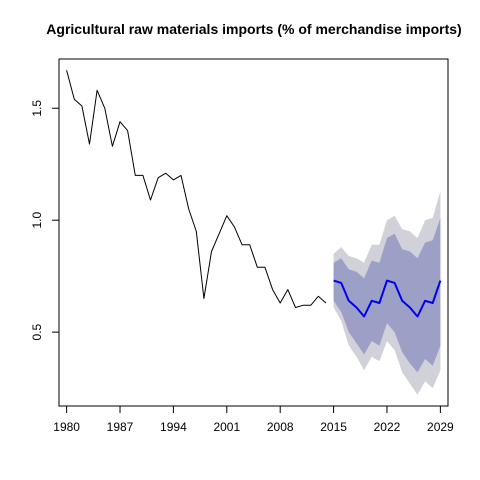 This screenshot has height=480, width=480. What do you see at coordinates (280, 427) in the screenshot?
I see `x-tick-label: 2008` at bounding box center [280, 427].